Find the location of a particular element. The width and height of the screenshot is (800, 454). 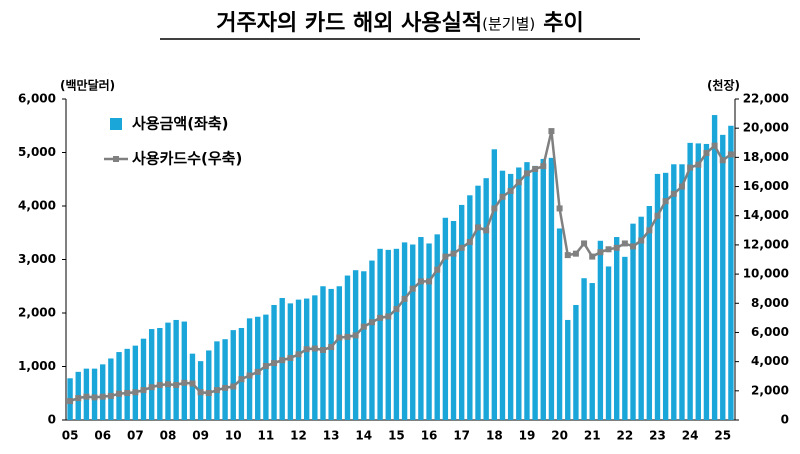

y-tick-label: 5,000 is located at coordinates (37, 152).